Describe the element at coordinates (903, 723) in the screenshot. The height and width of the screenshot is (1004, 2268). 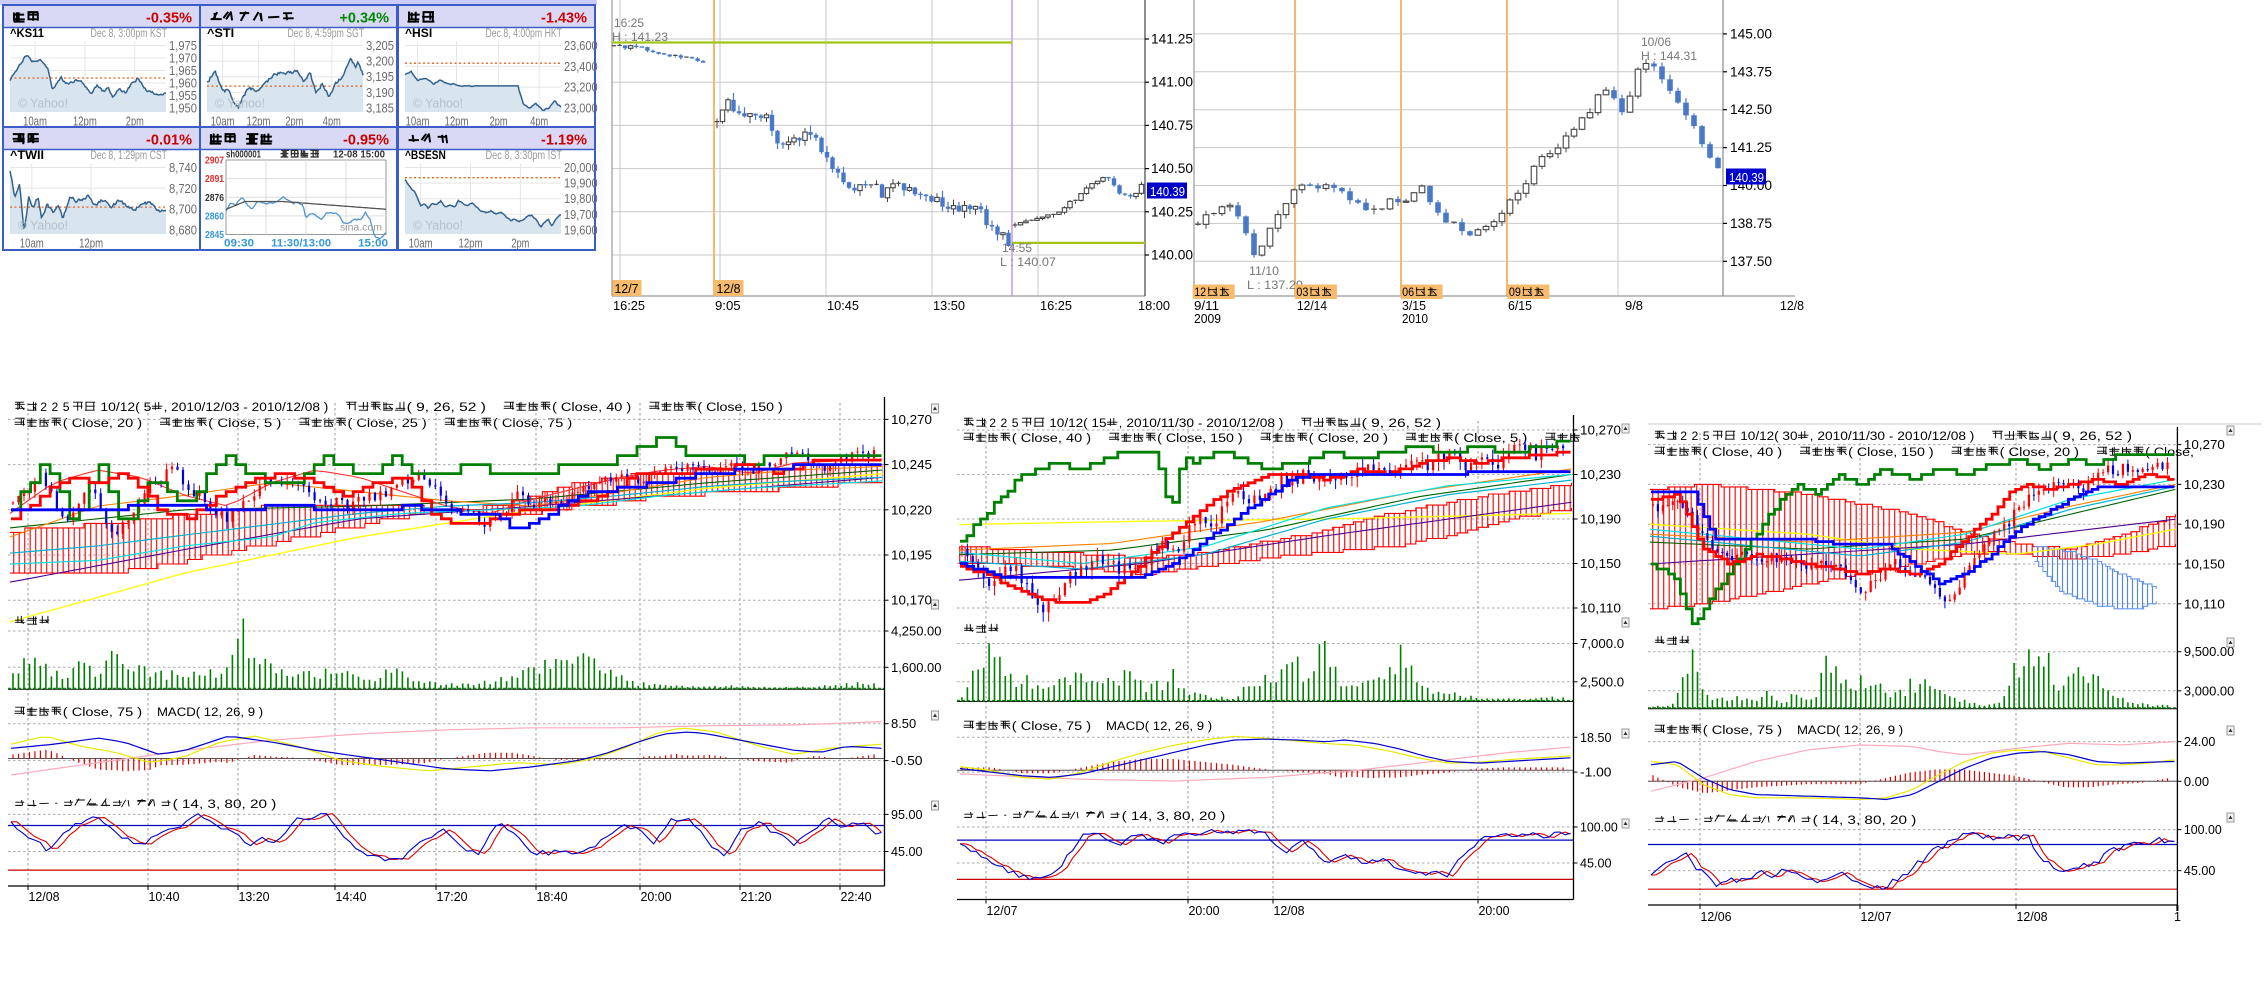
I see `svg-text: 8.50` at that location.